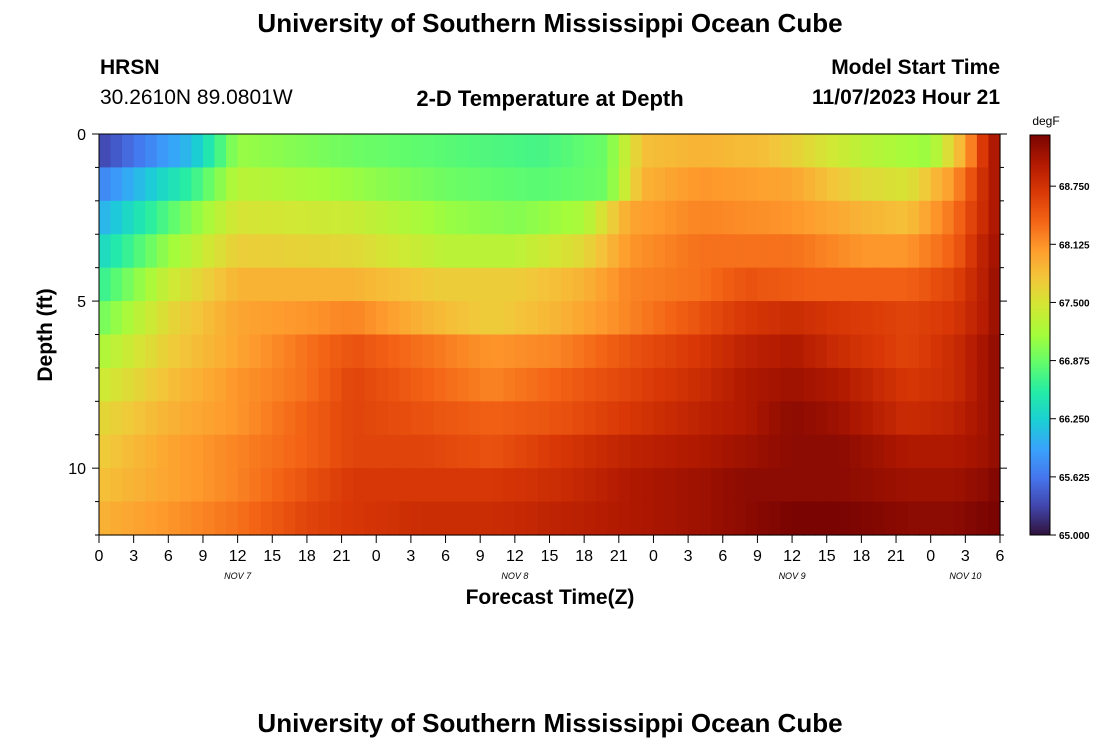  Describe the element at coordinates (1074, 362) in the screenshot. I see `colorbar-tick-label: 66.875` at that location.